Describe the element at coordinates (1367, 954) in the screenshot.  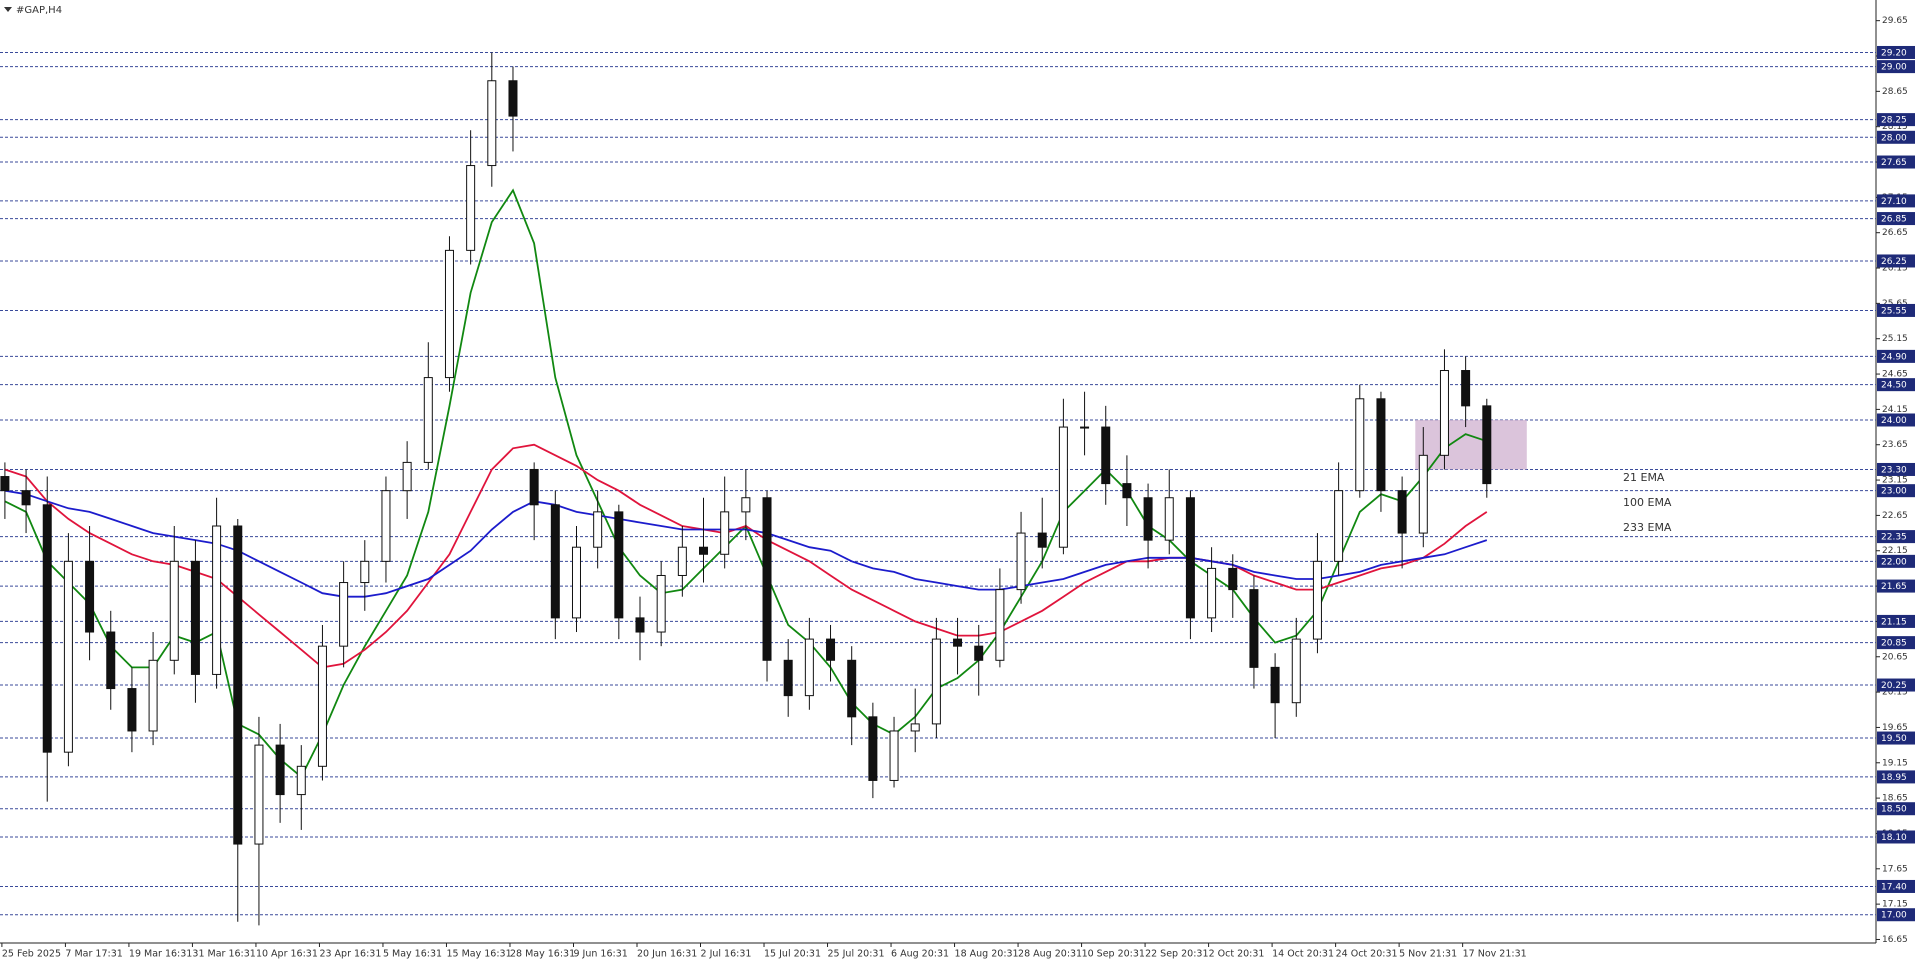
I see `x-tick-label: 24 Oct 20:31` at that location.